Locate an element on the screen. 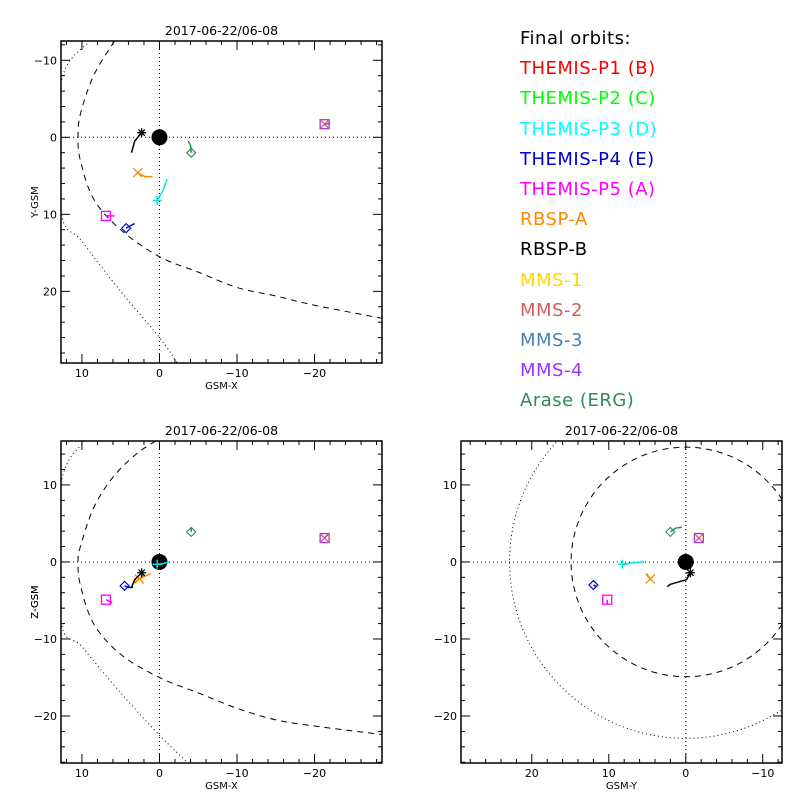 This screenshot has width=800, height=800. legend-entry: MMS-3 is located at coordinates (551, 341).